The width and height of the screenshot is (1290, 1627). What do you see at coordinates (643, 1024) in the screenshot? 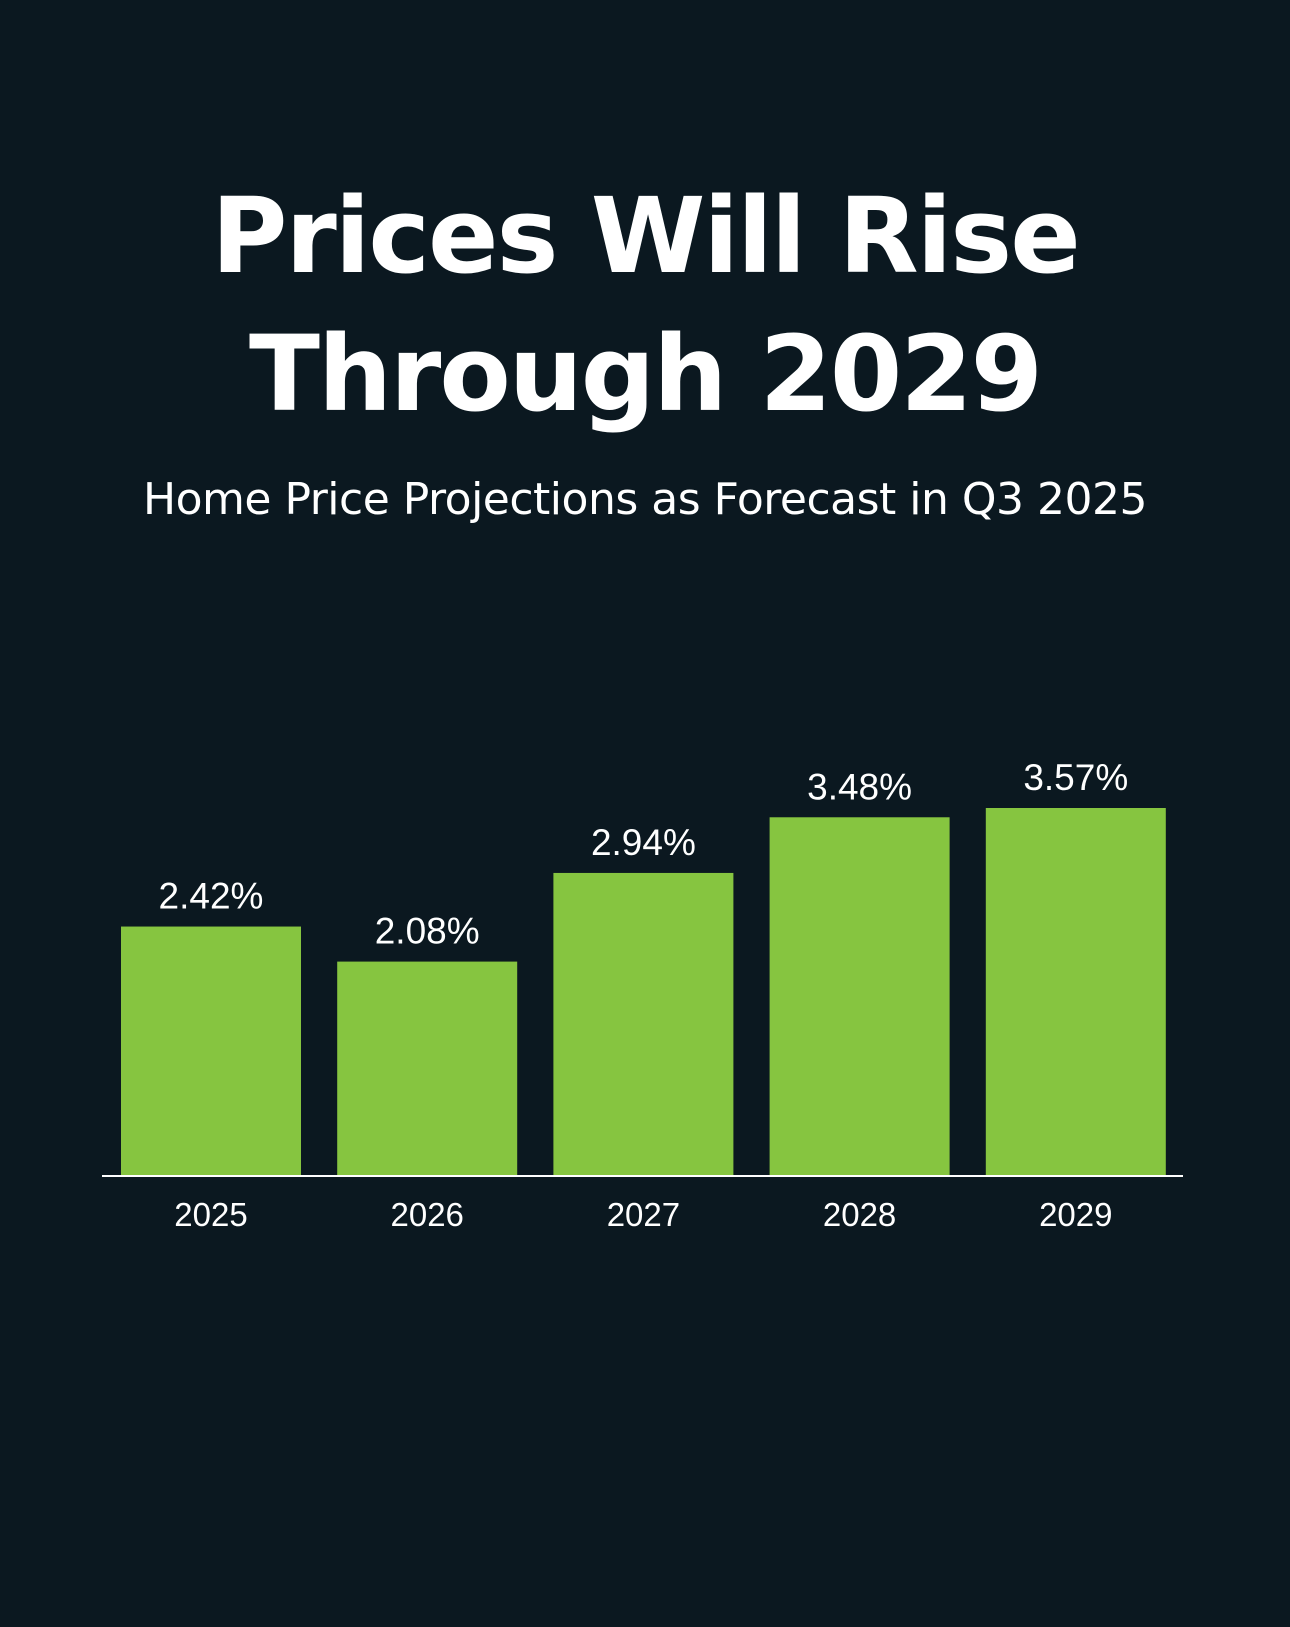
I see `bar-2027` at bounding box center [643, 1024].